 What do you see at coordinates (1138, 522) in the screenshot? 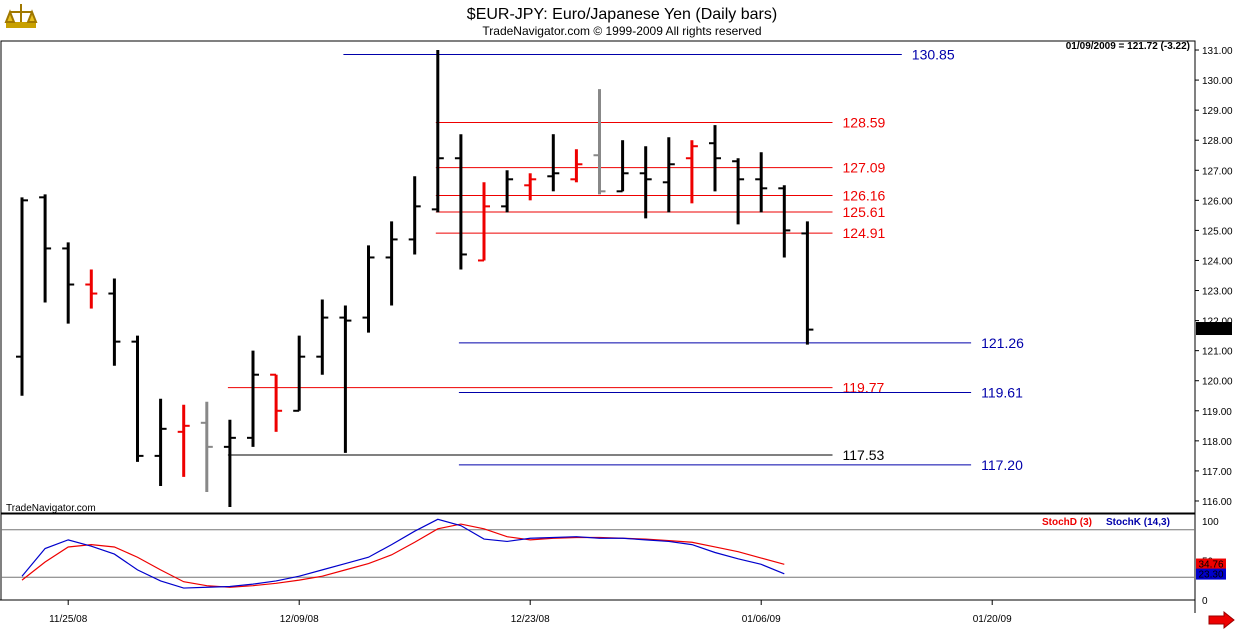
I see `stoch-k-legend: StochK (14,3)` at bounding box center [1138, 522].